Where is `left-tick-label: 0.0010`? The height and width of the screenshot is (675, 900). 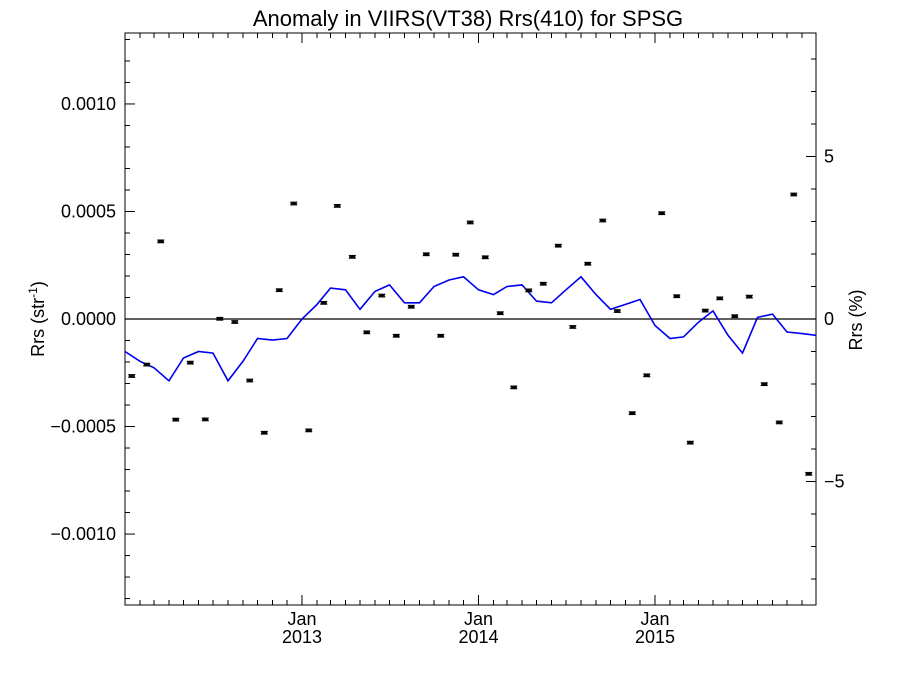
left-tick-label: 0.0010 is located at coordinates (88, 104).